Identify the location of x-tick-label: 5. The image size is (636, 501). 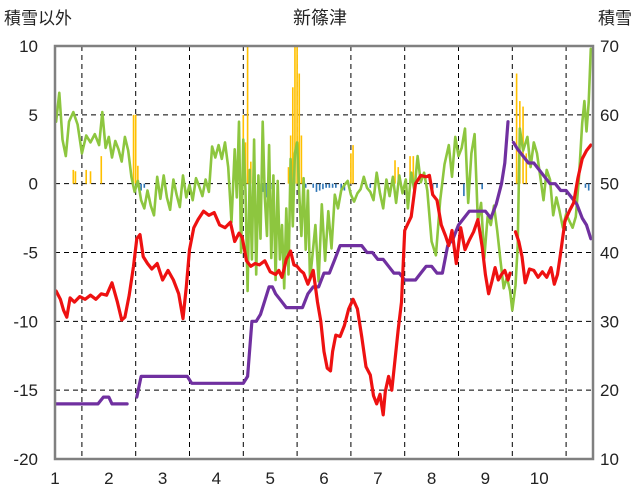
(269, 478).